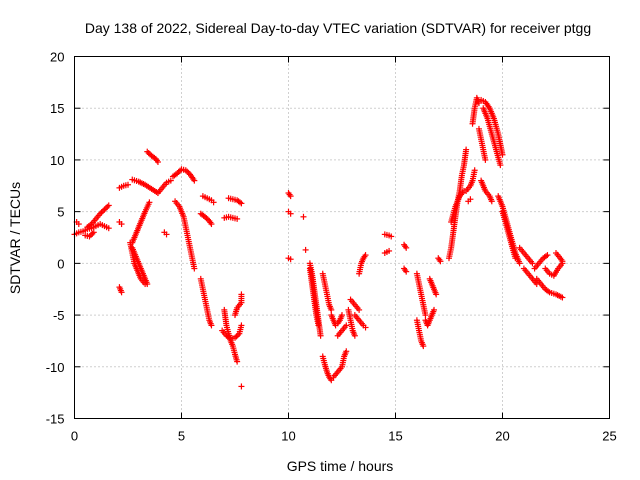  I want to click on y-tick-label: 5, so click(60, 212).